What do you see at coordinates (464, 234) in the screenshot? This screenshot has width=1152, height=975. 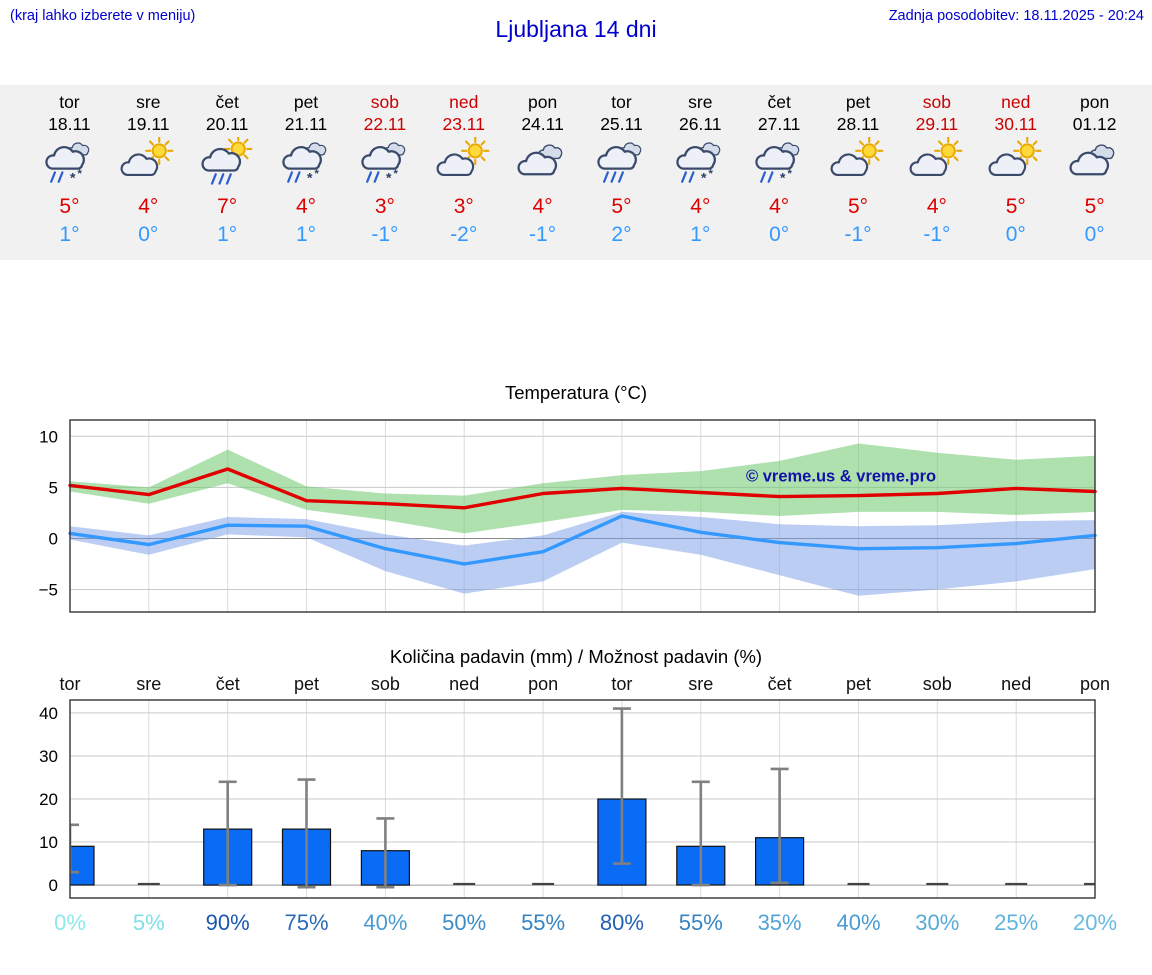 I see `day-min-temp: -2°` at bounding box center [464, 234].